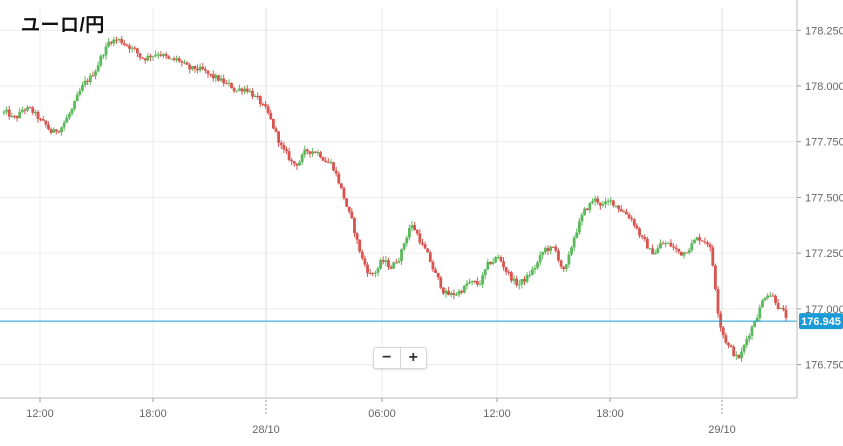 This screenshot has width=843, height=446. What do you see at coordinates (387, 357) in the screenshot?
I see `zoom-out-button: −` at bounding box center [387, 357].